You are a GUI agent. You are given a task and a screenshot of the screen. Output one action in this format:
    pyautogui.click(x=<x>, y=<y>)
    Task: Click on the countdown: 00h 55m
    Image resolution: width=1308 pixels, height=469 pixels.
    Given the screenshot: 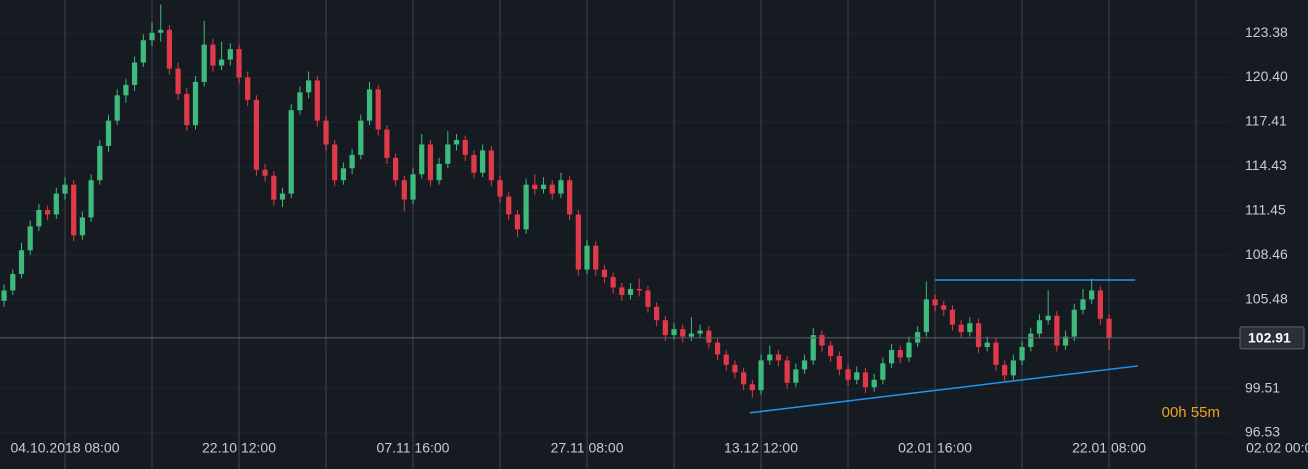 What is the action you would take?
    pyautogui.click(x=1191, y=412)
    